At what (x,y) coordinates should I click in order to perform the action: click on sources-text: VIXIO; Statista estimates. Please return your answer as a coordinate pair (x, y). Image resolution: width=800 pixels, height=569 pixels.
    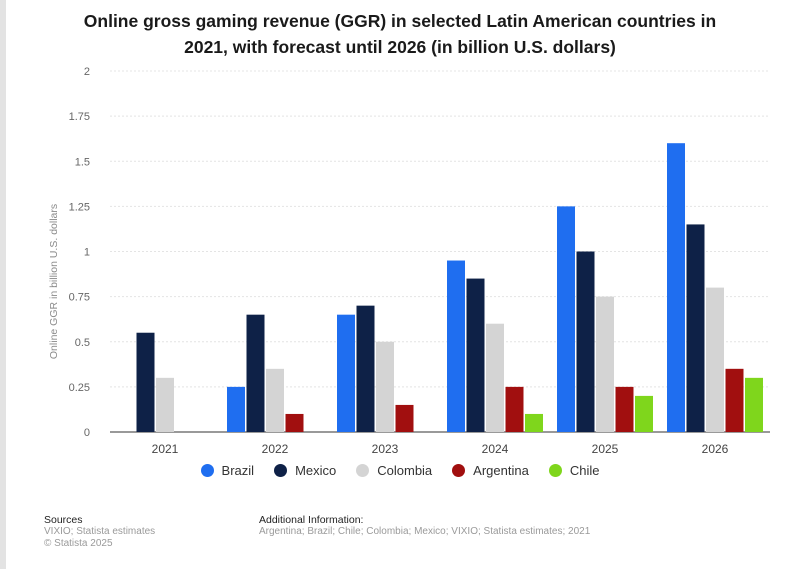
    Looking at the image, I should click on (100, 531).